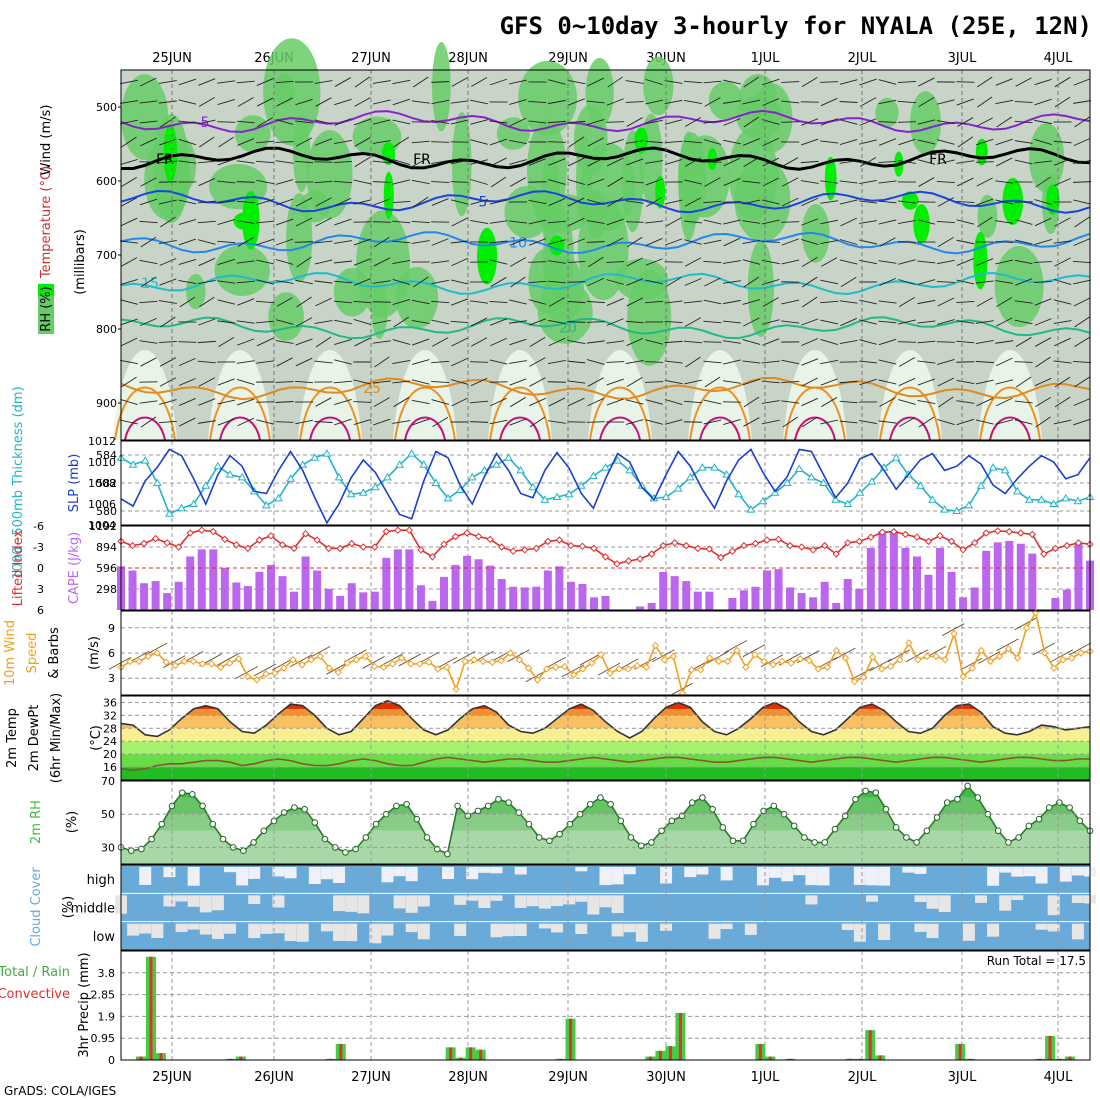 This screenshot has width=1100, height=1100. I want to click on axis-label-cloud-units: (%), so click(68, 907).